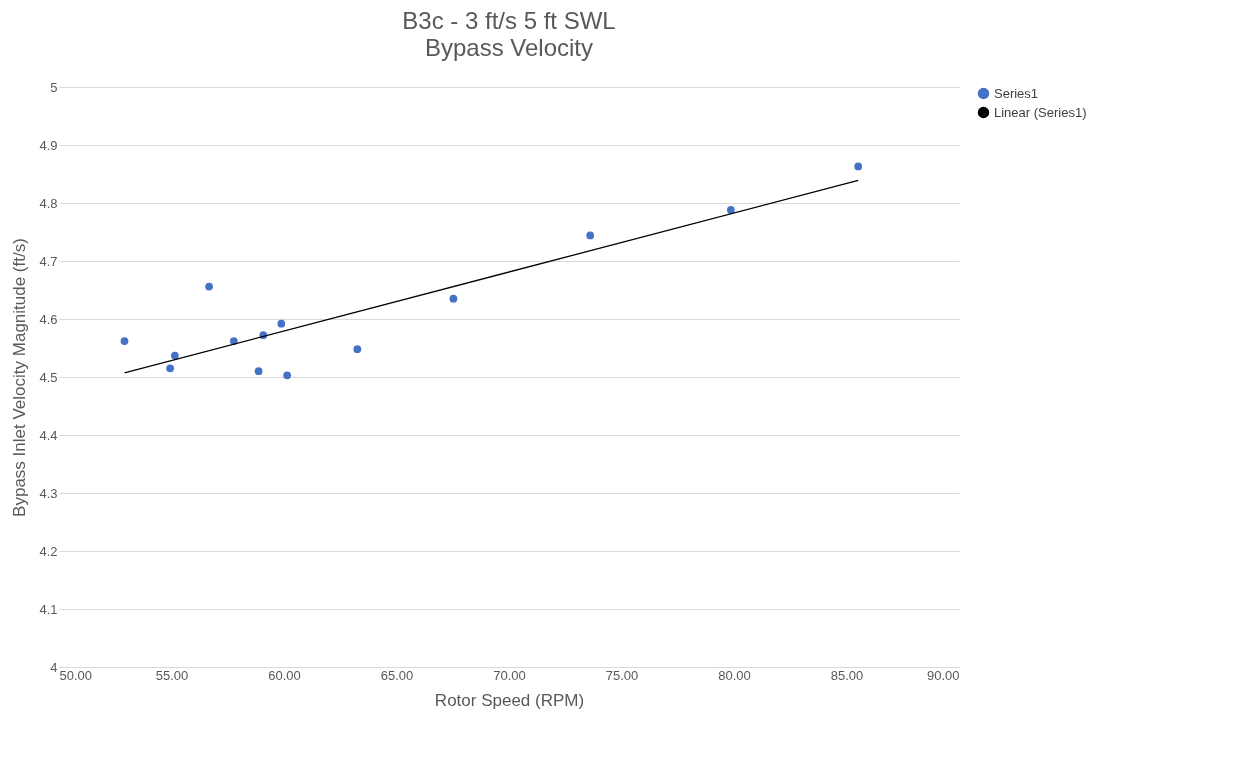 The height and width of the screenshot is (772, 1234). I want to click on y-tick-label: 4.8, so click(48, 203).